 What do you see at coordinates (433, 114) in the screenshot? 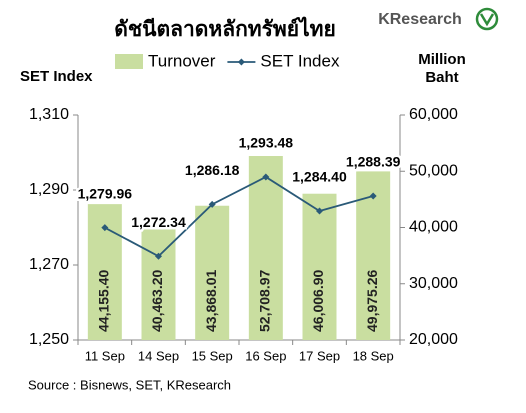
I see `y2-tick-label: 60,000` at bounding box center [433, 114].